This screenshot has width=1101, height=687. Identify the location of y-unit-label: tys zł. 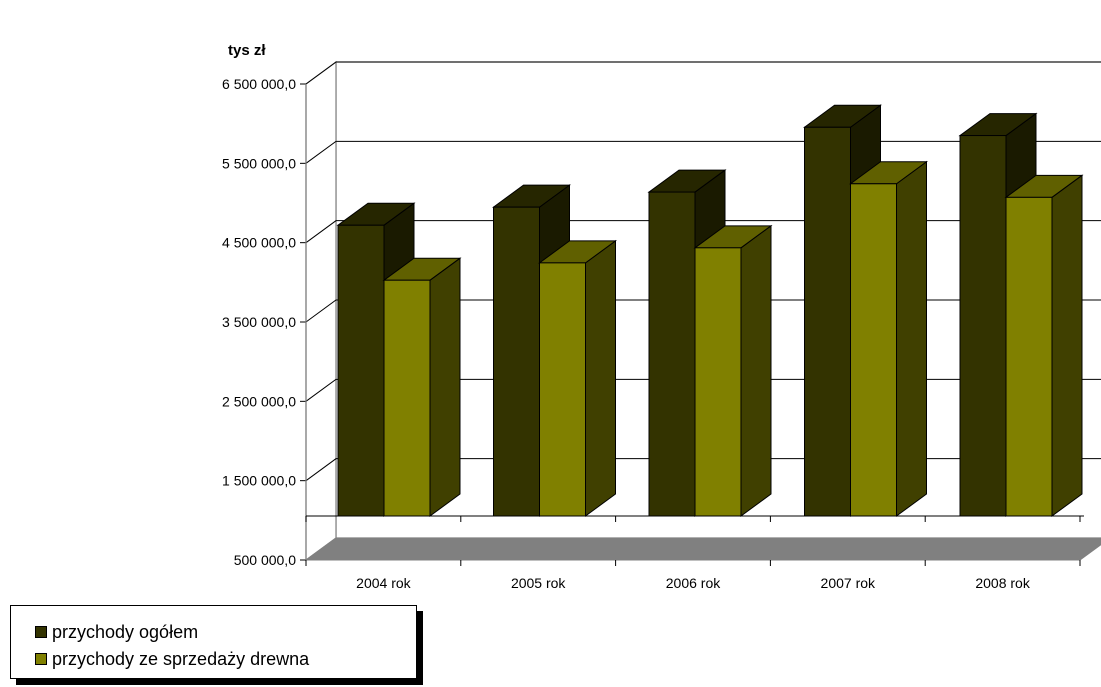
(247, 50).